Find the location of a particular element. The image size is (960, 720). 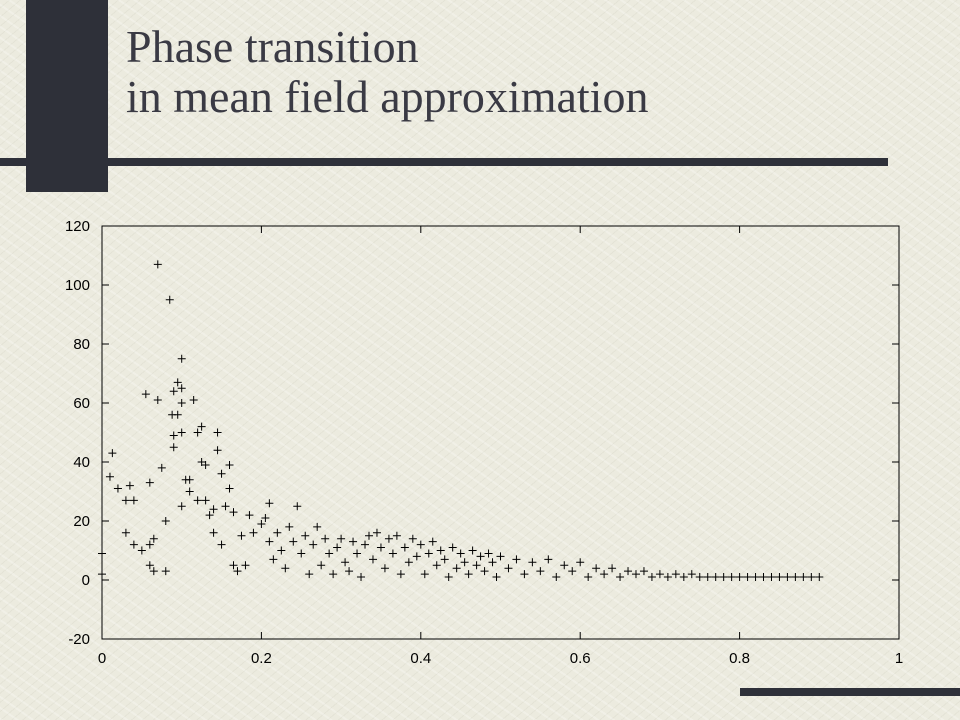

title-underline-rule is located at coordinates (444, 162).